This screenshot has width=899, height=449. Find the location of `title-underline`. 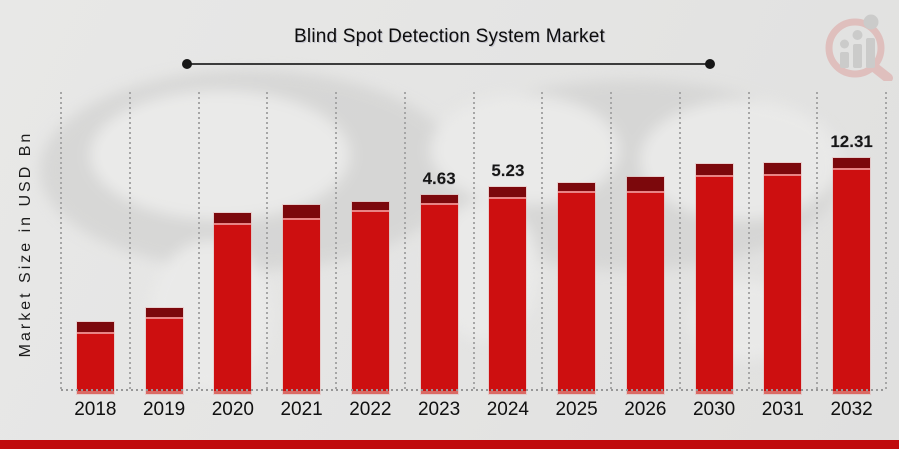

title-underline is located at coordinates (448, 64).